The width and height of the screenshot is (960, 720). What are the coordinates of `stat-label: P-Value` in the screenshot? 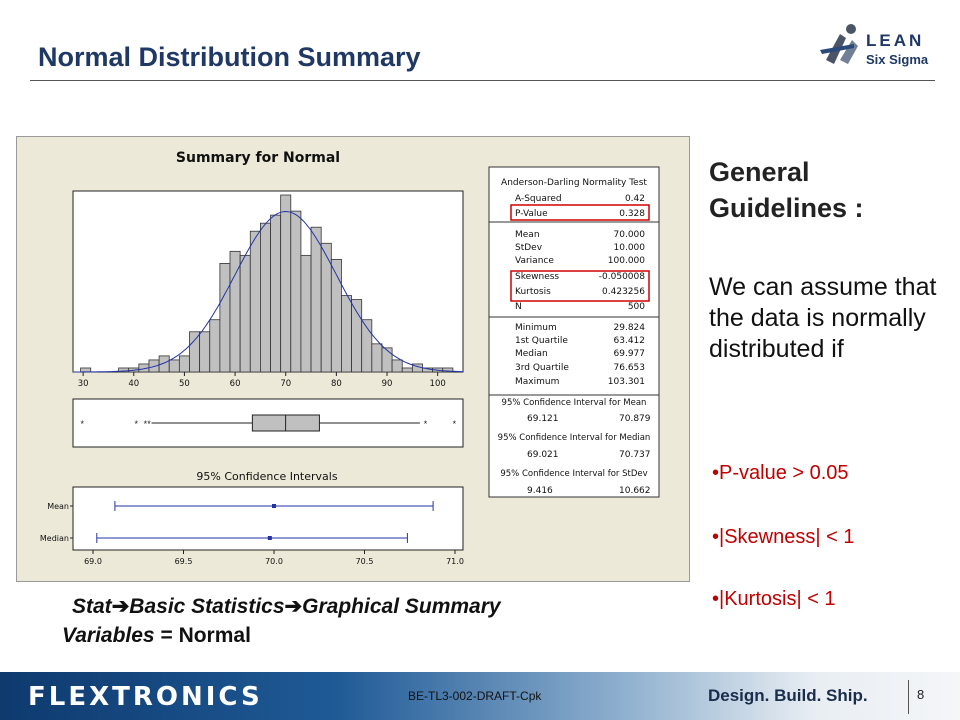 It's located at (531, 214).